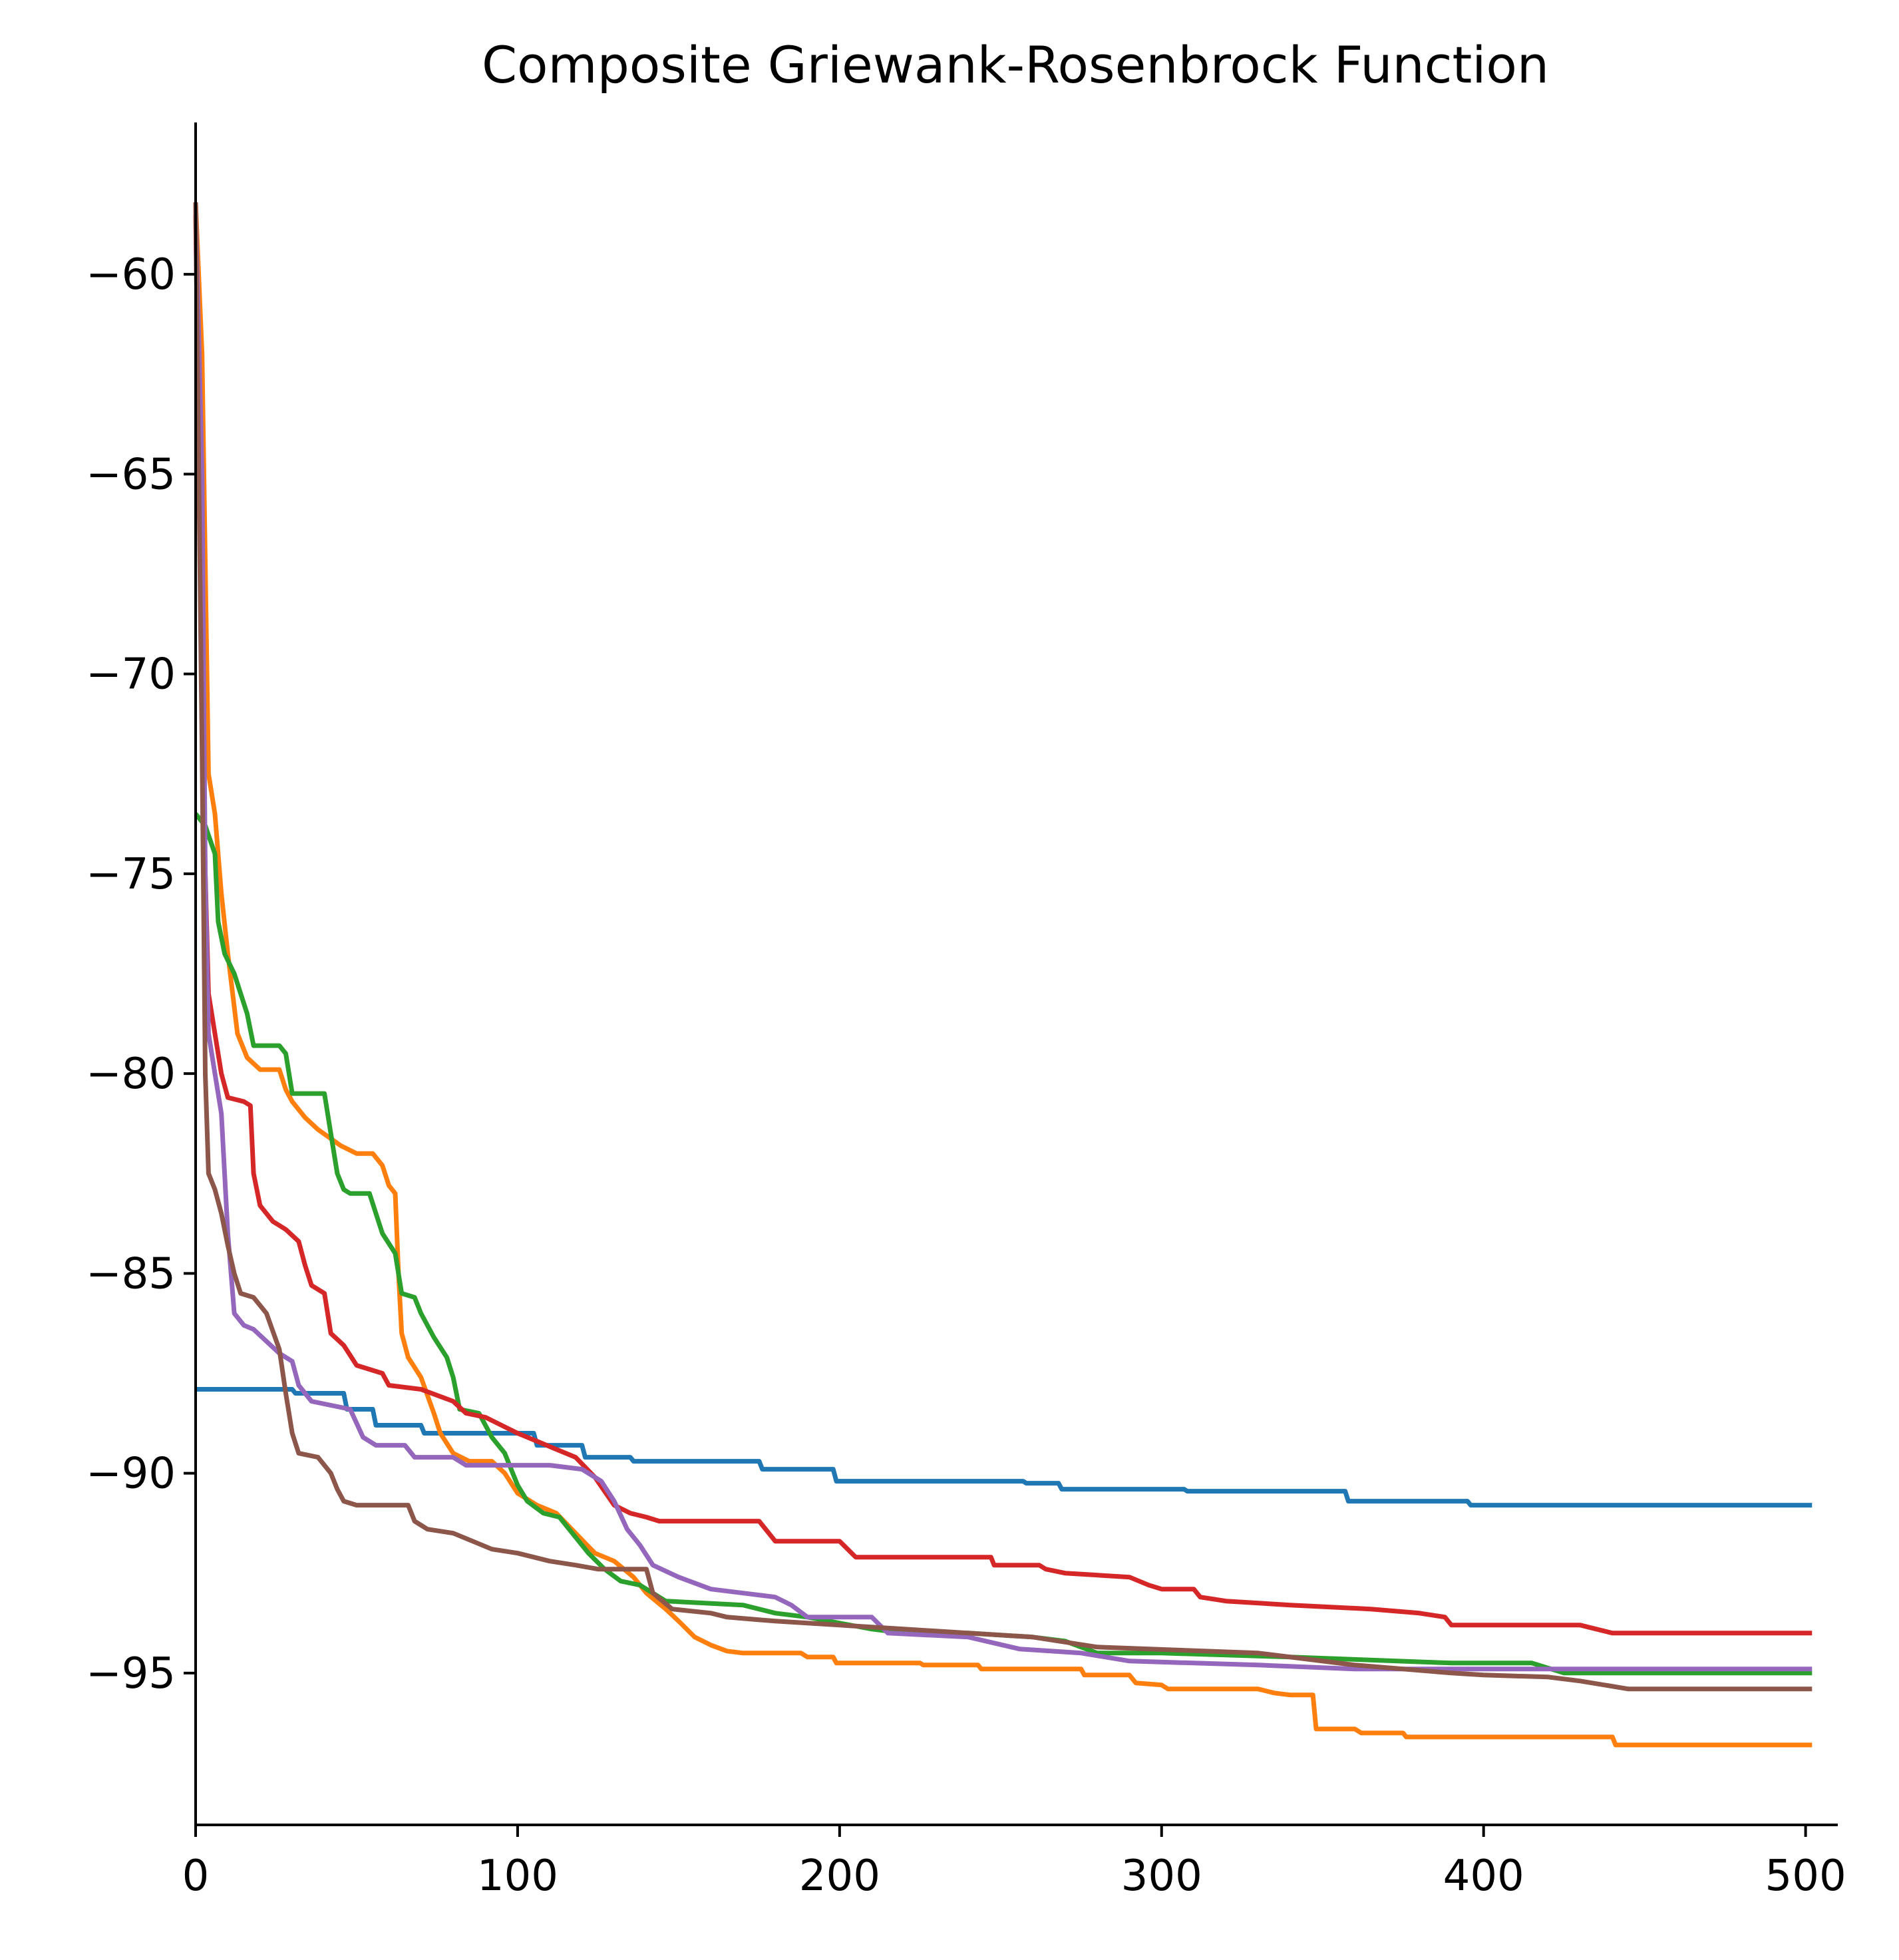 The width and height of the screenshot is (1899, 1960). What do you see at coordinates (1161, 1876) in the screenshot?
I see `x-tick-label: 300` at bounding box center [1161, 1876].